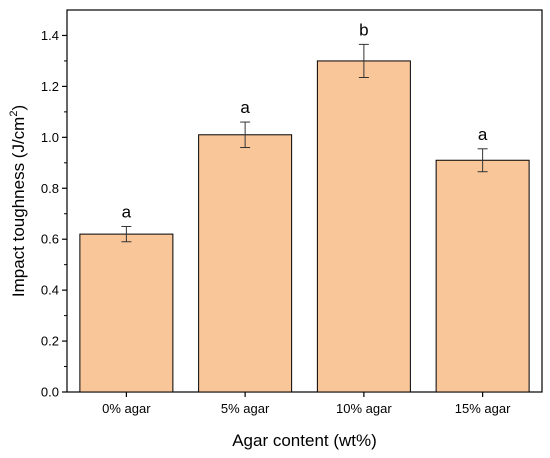  Describe the element at coordinates (483, 408) in the screenshot. I see `x-tick-label: 15% agar` at that location.